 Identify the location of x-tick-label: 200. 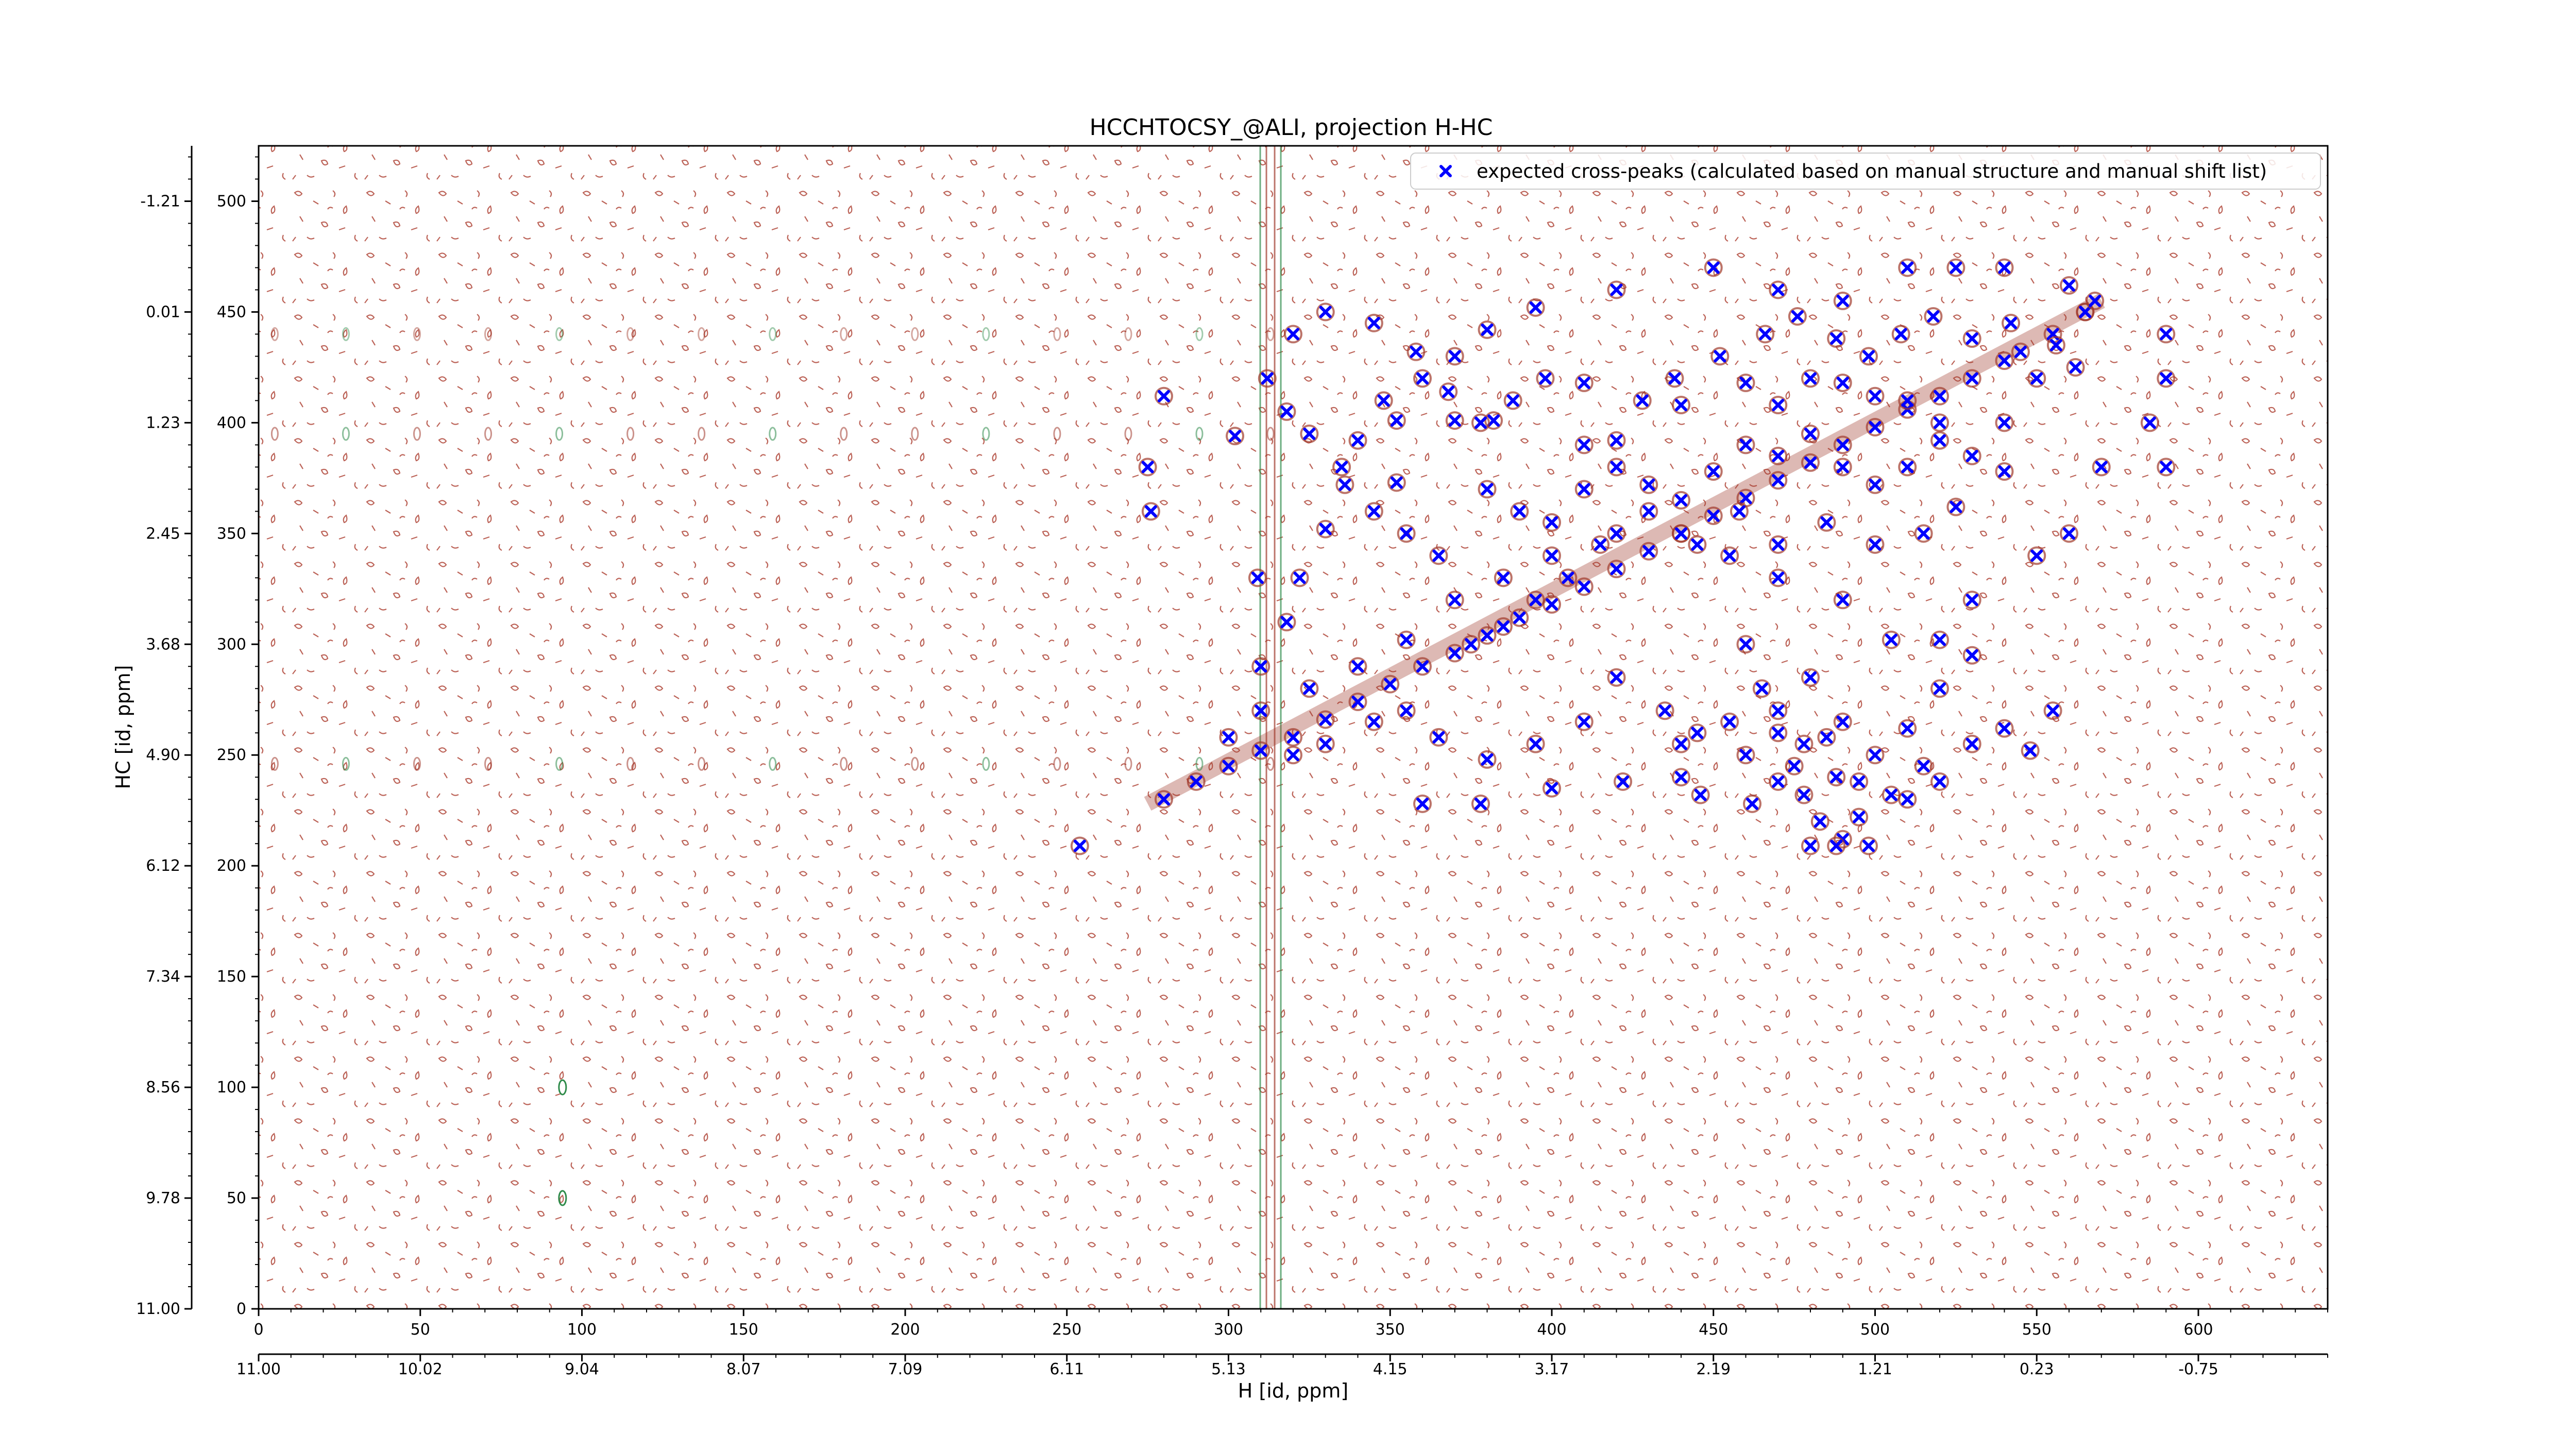
(905, 1330).